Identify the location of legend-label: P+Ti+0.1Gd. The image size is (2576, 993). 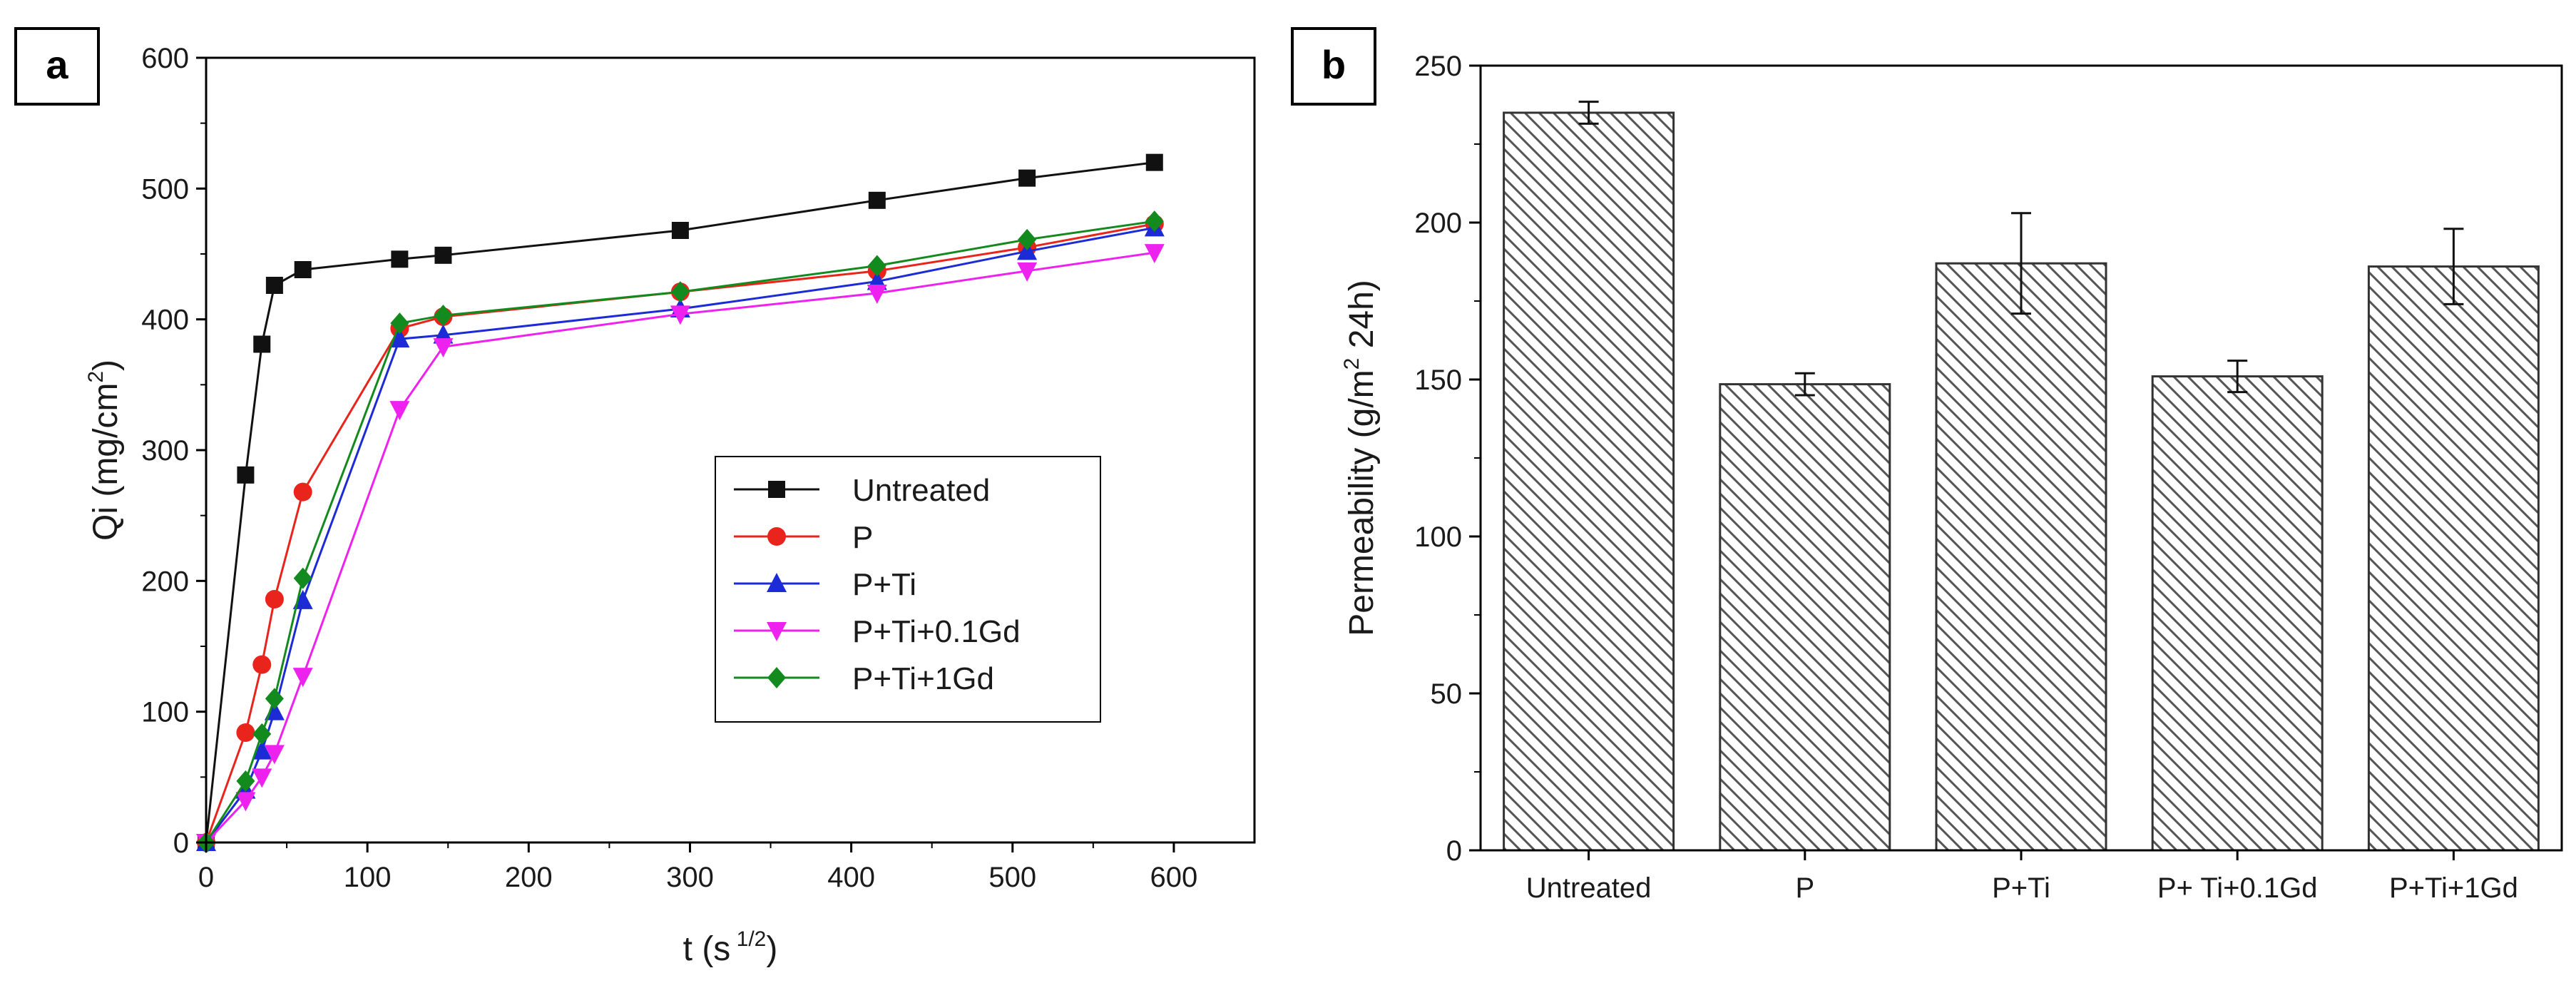
(937, 631).